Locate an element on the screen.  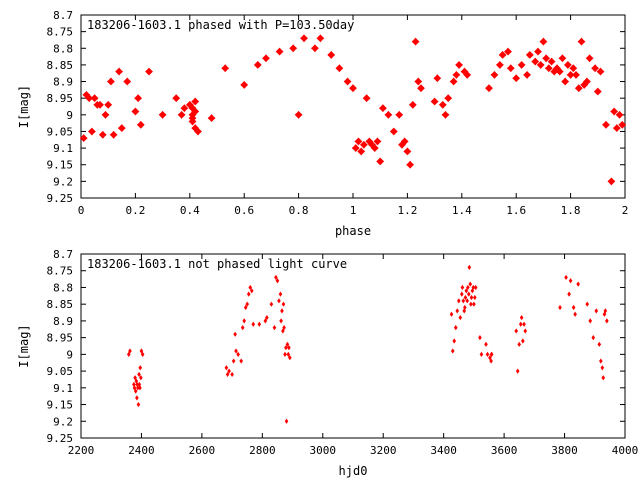
plot-title: 183206-1603.1 phased with P=103.50day is located at coordinates (220, 25).